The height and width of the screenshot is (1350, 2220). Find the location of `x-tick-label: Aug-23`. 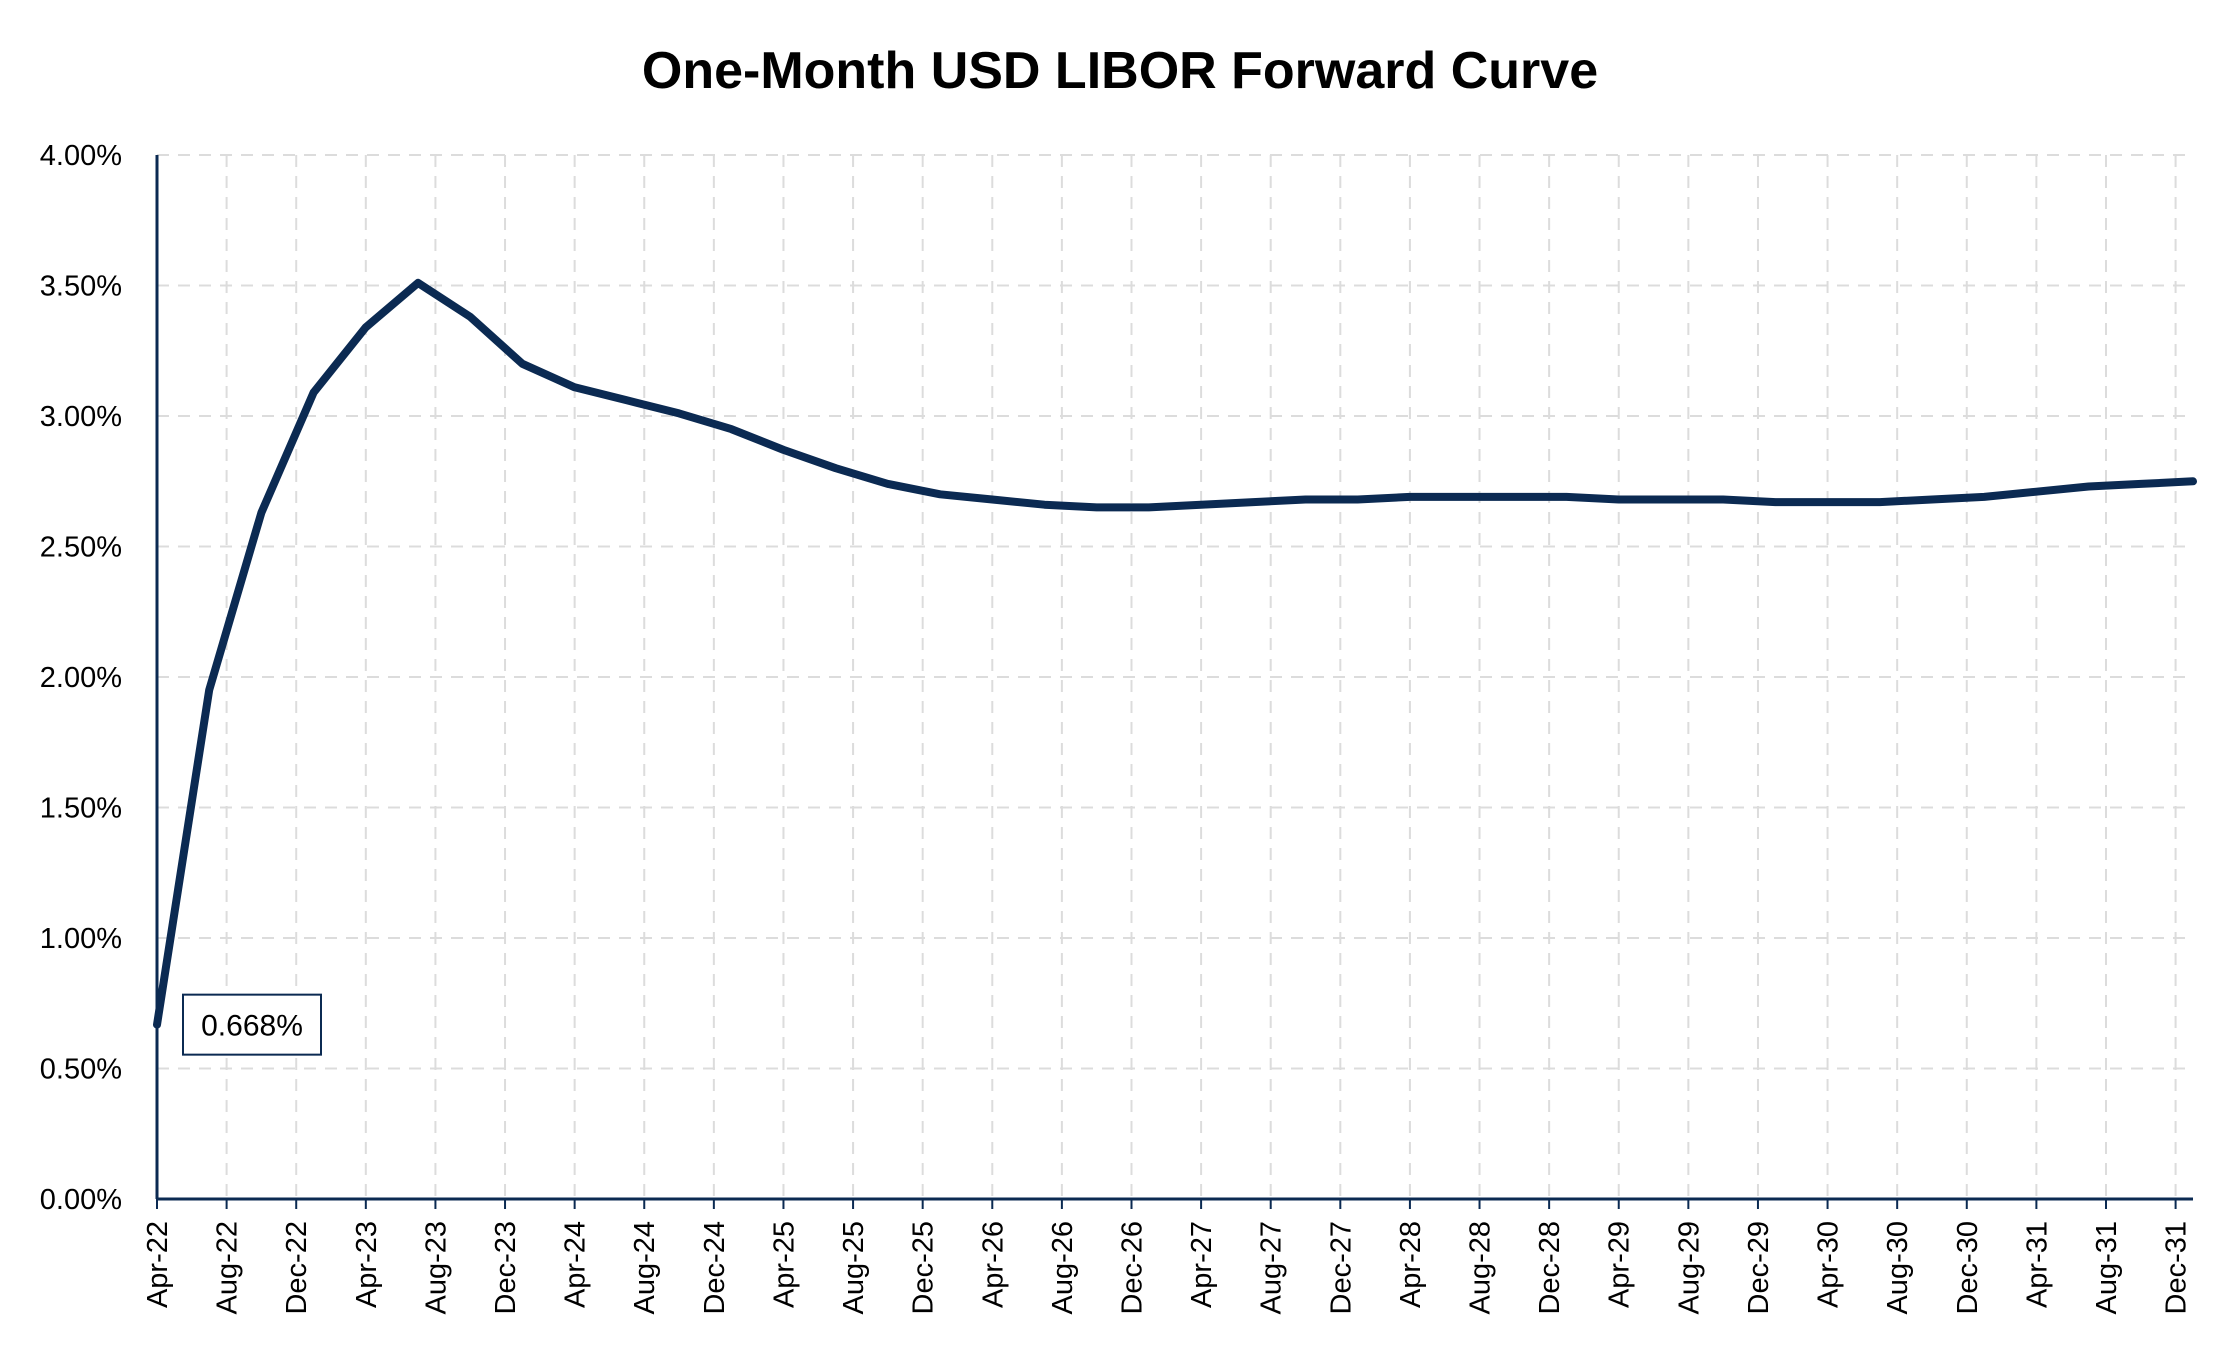

x-tick-label: Aug-23 is located at coordinates (436, 1268).